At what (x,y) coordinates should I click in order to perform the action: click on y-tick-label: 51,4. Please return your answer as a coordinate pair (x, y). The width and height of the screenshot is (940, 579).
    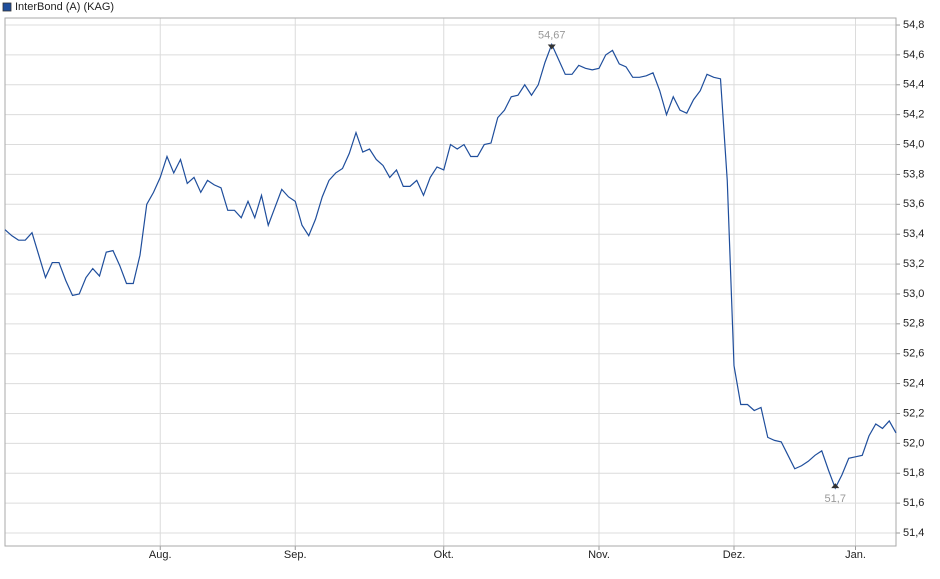
    Looking at the image, I should click on (913, 533).